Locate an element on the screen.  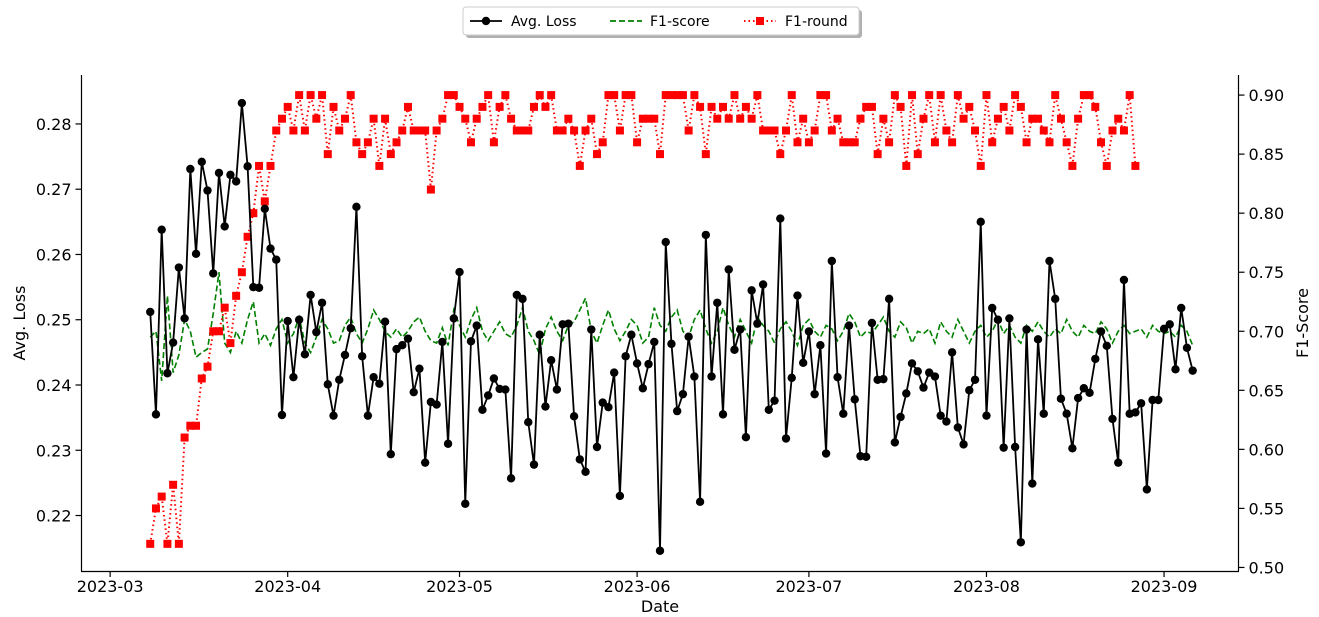
y-right-tick-label: 0.75 is located at coordinates (1267, 272).